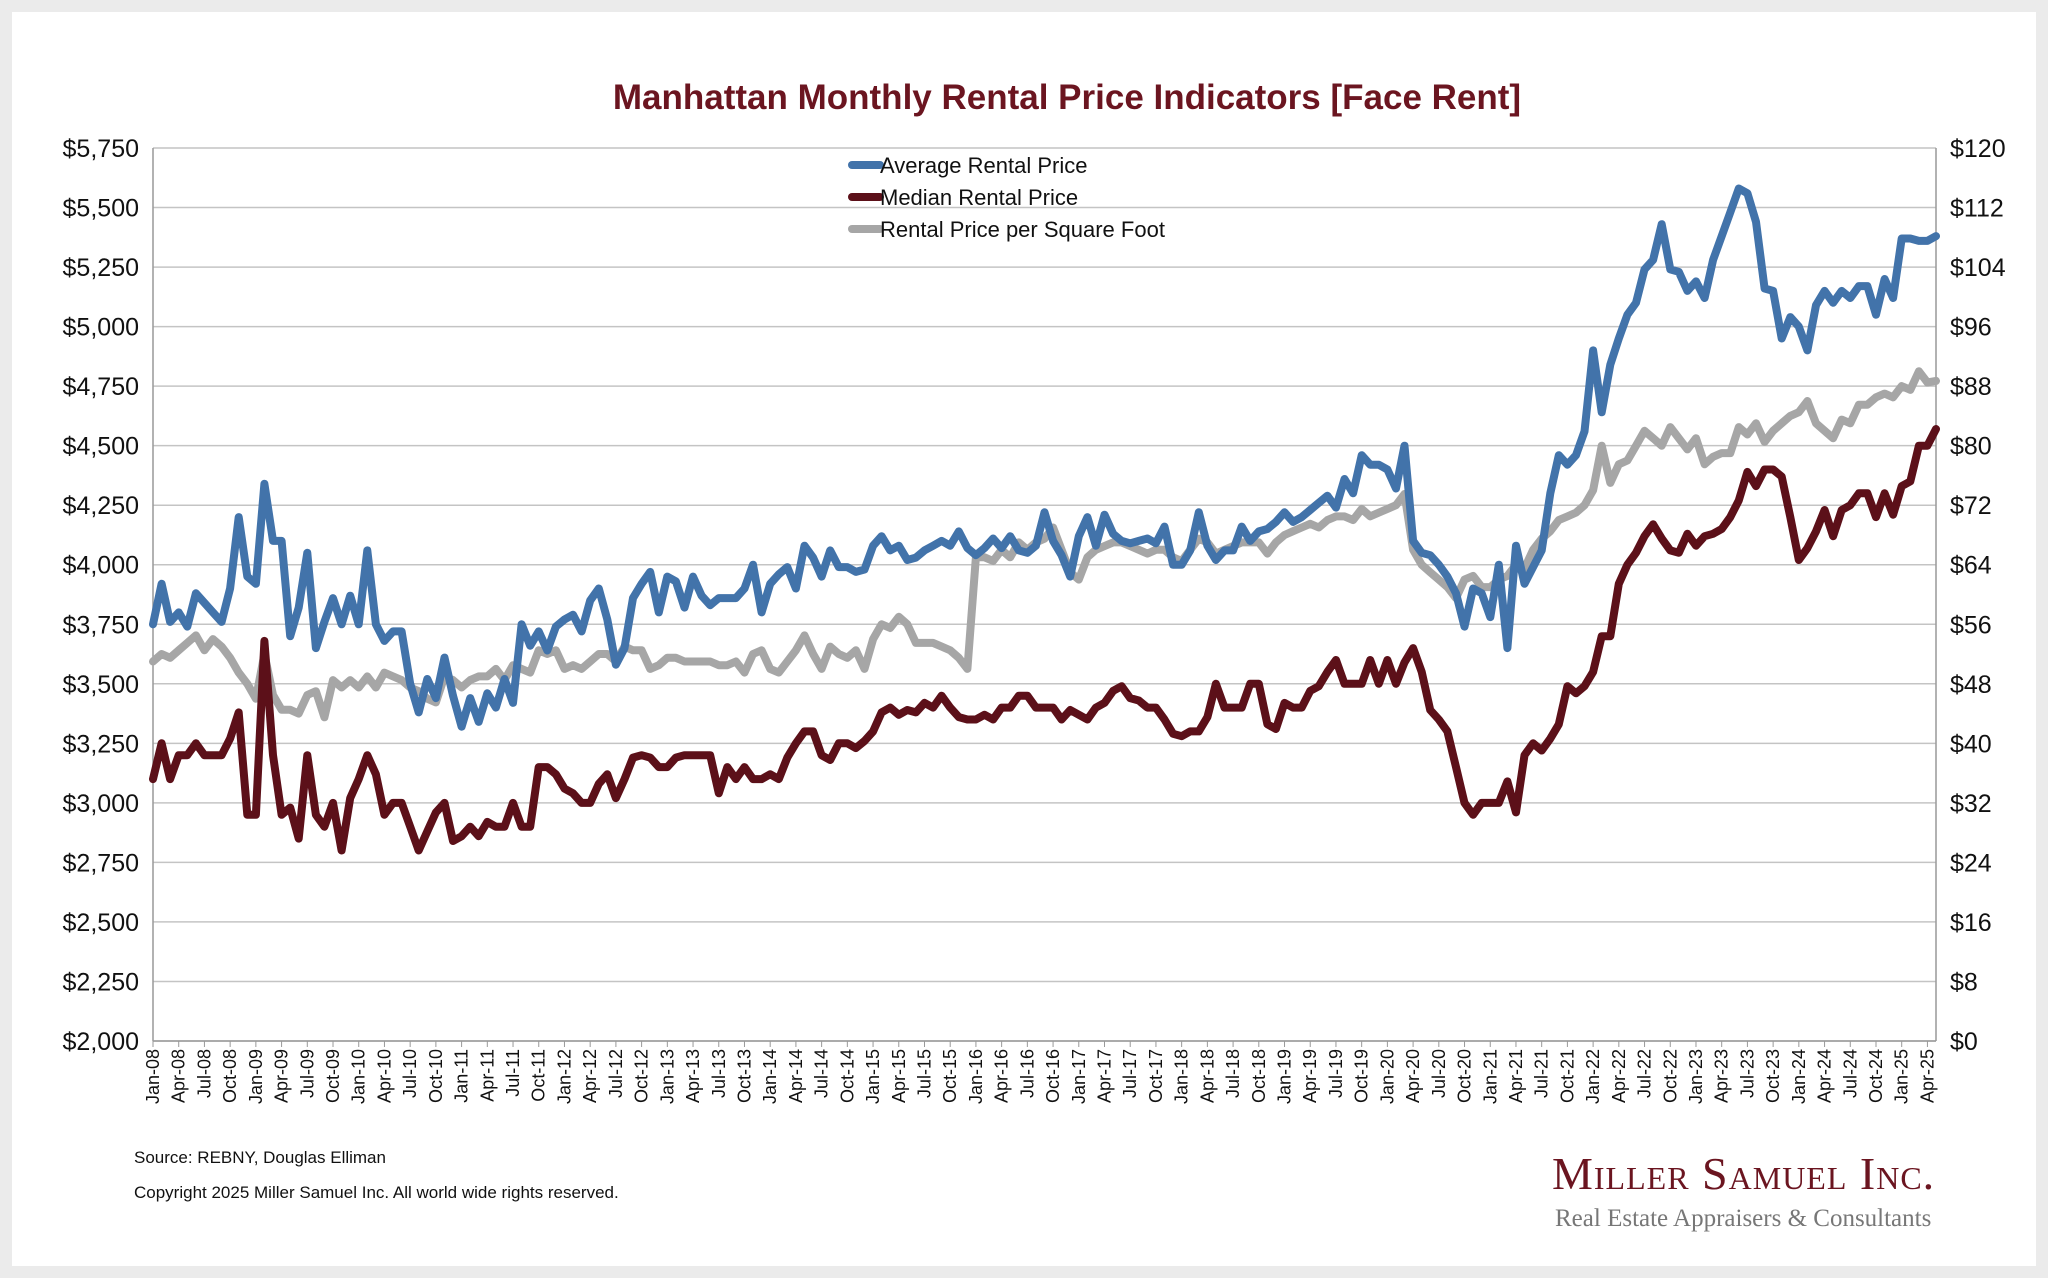 This screenshot has width=2048, height=1278. Describe the element at coordinates (153, 1076) in the screenshot. I see `x-tick-label: Jan-08` at that location.